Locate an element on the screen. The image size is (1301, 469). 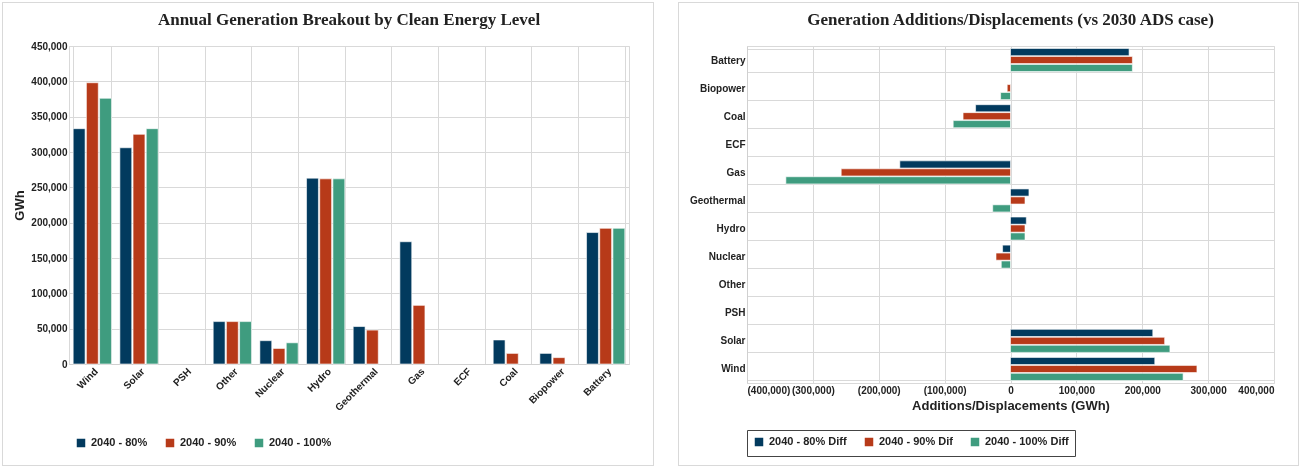
y-tick-label: 400,000 is located at coordinates (49, 81).